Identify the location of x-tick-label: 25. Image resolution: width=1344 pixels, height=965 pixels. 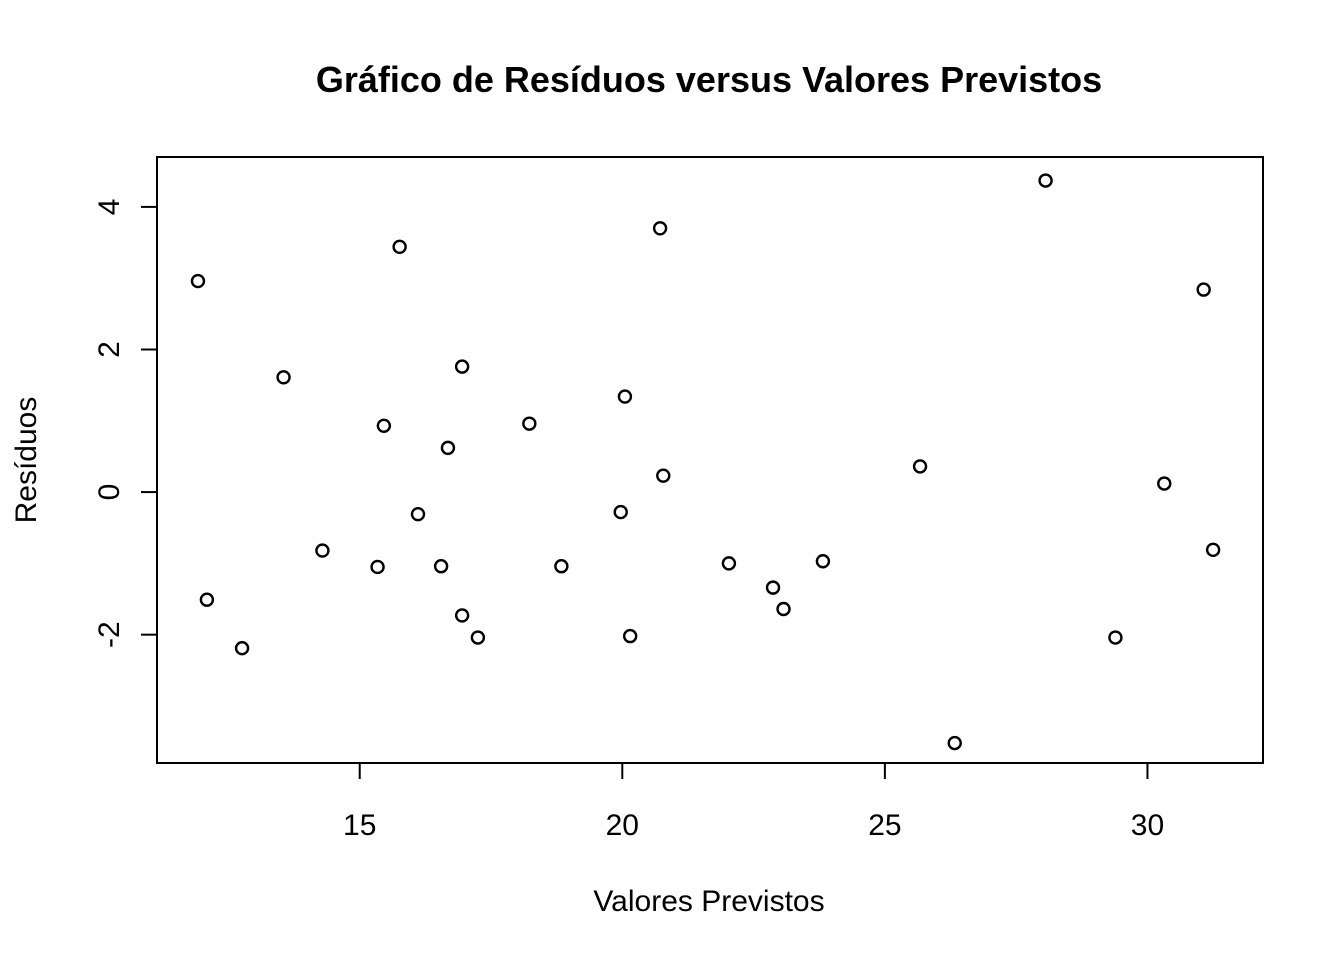
(884, 825).